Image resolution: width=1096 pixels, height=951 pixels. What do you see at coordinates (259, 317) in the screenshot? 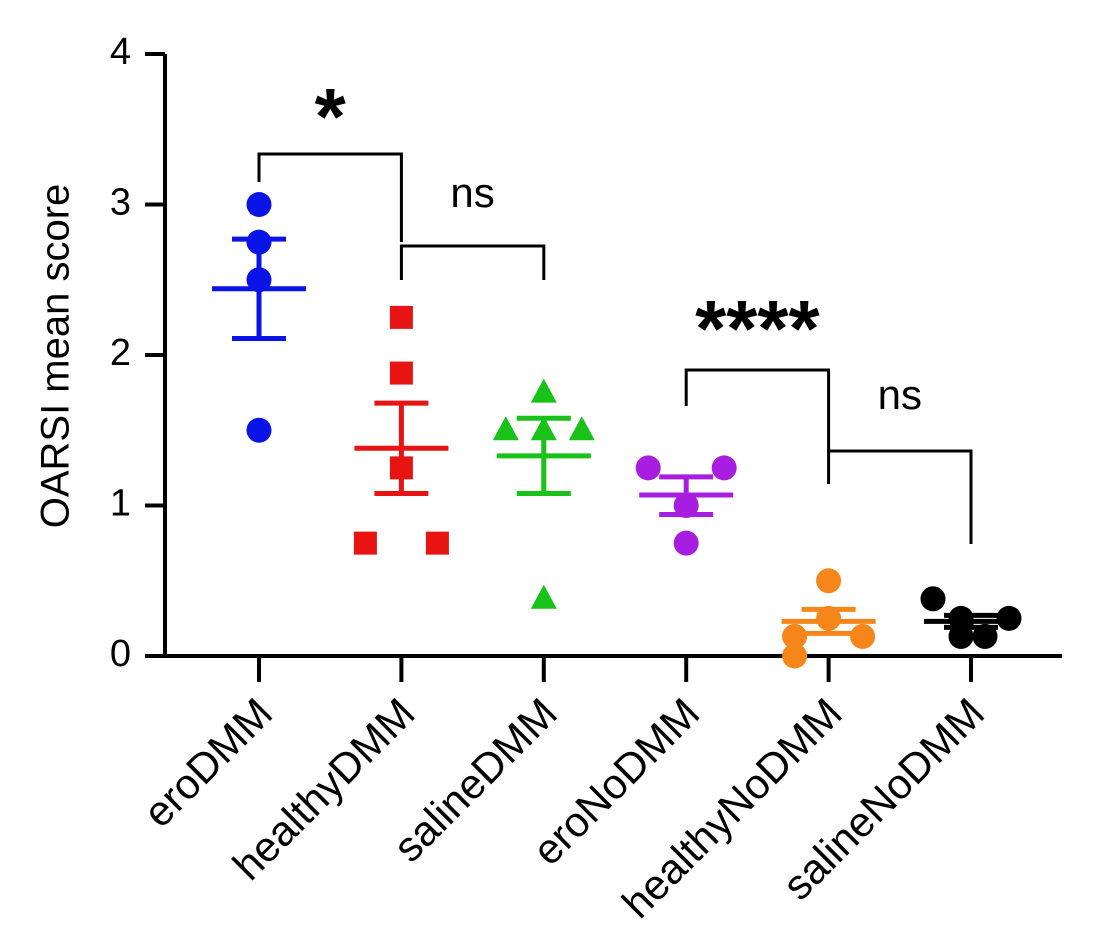
I see `series-eroDMM` at bounding box center [259, 317].